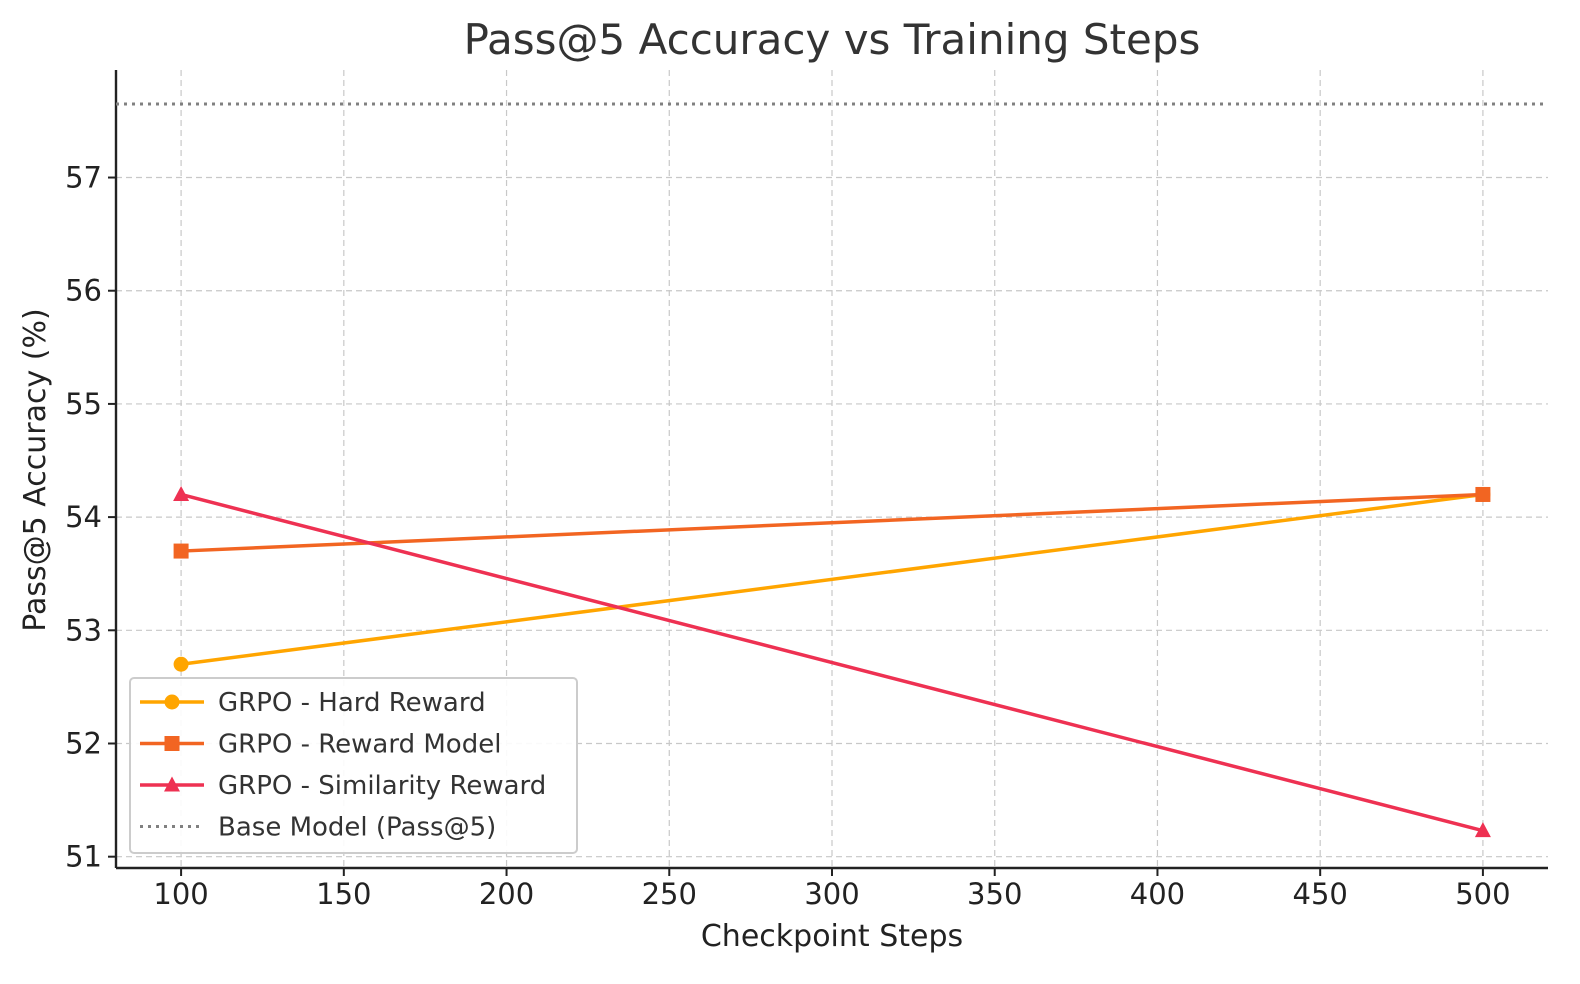 The height and width of the screenshot is (984, 1580). Describe the element at coordinates (669, 894) in the screenshot. I see `x-tick-label-250: 250` at that location.